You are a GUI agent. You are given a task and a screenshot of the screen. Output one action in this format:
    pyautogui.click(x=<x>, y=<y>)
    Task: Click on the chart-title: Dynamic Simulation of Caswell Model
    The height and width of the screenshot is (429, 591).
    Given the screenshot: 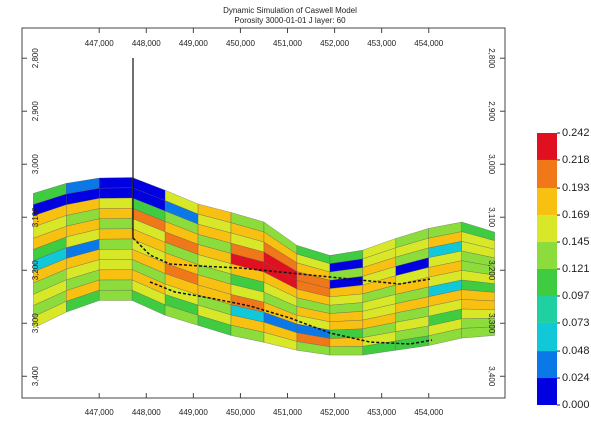 What is the action you would take?
    pyautogui.click(x=290, y=10)
    